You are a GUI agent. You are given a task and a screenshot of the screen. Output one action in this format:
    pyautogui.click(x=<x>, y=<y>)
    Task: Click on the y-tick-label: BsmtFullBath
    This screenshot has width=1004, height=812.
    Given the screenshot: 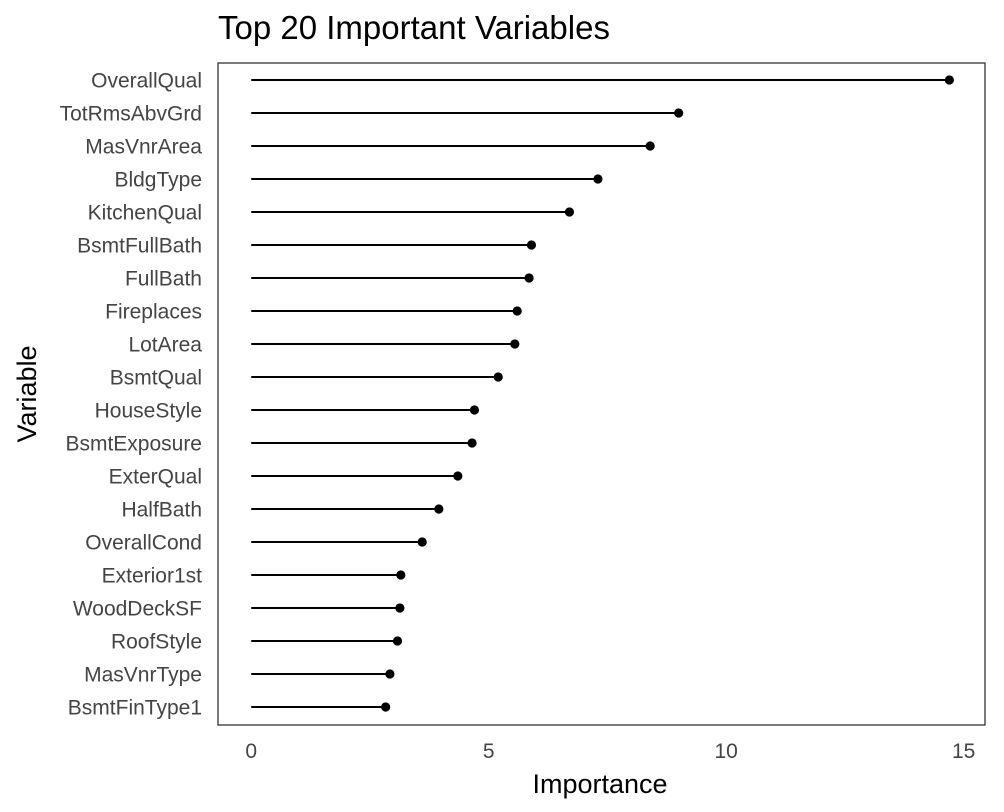 What is the action you would take?
    pyautogui.click(x=139, y=246)
    